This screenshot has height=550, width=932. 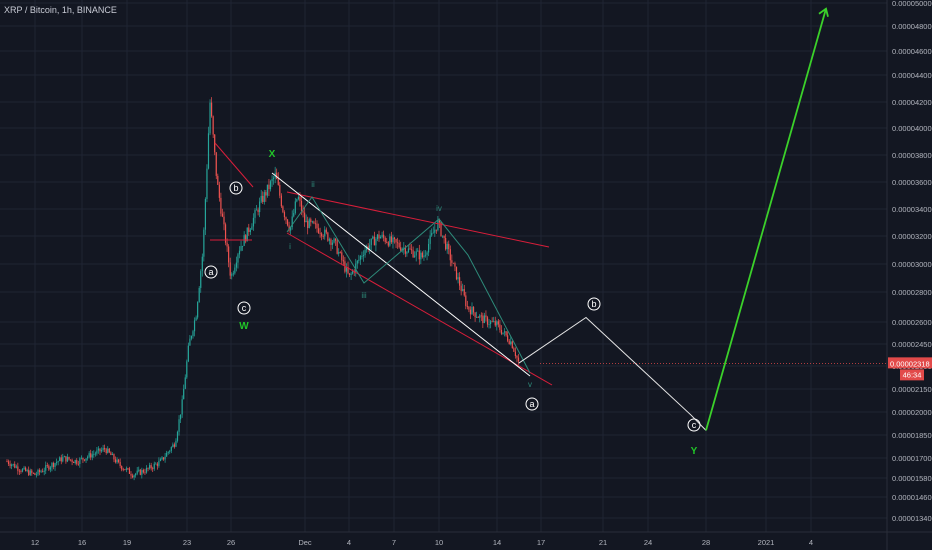 I want to click on y-tick-label: 0.00002000, so click(x=912, y=412).